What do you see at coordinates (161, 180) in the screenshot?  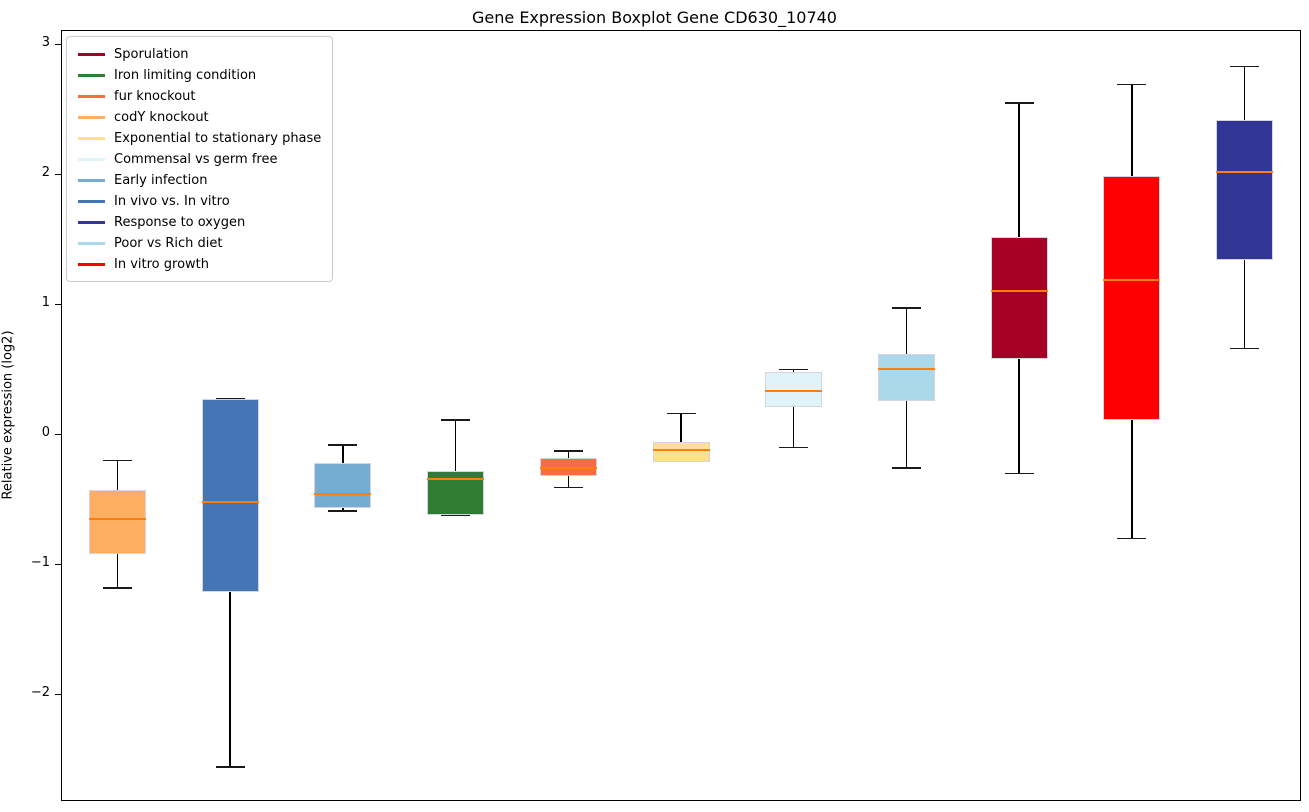 I see `legend-item-label: Early infection` at bounding box center [161, 180].